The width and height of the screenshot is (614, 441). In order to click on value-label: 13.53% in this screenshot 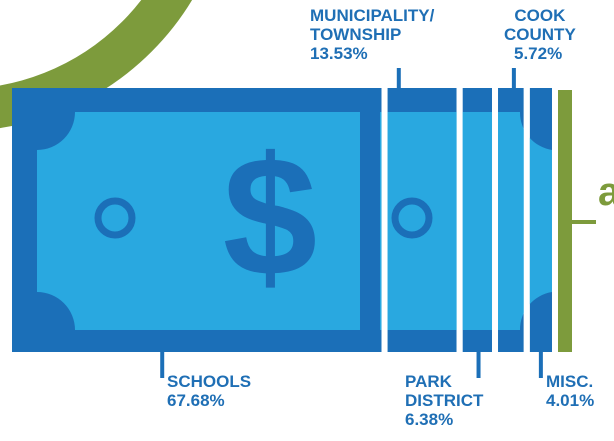, I will do `click(339, 53)`.